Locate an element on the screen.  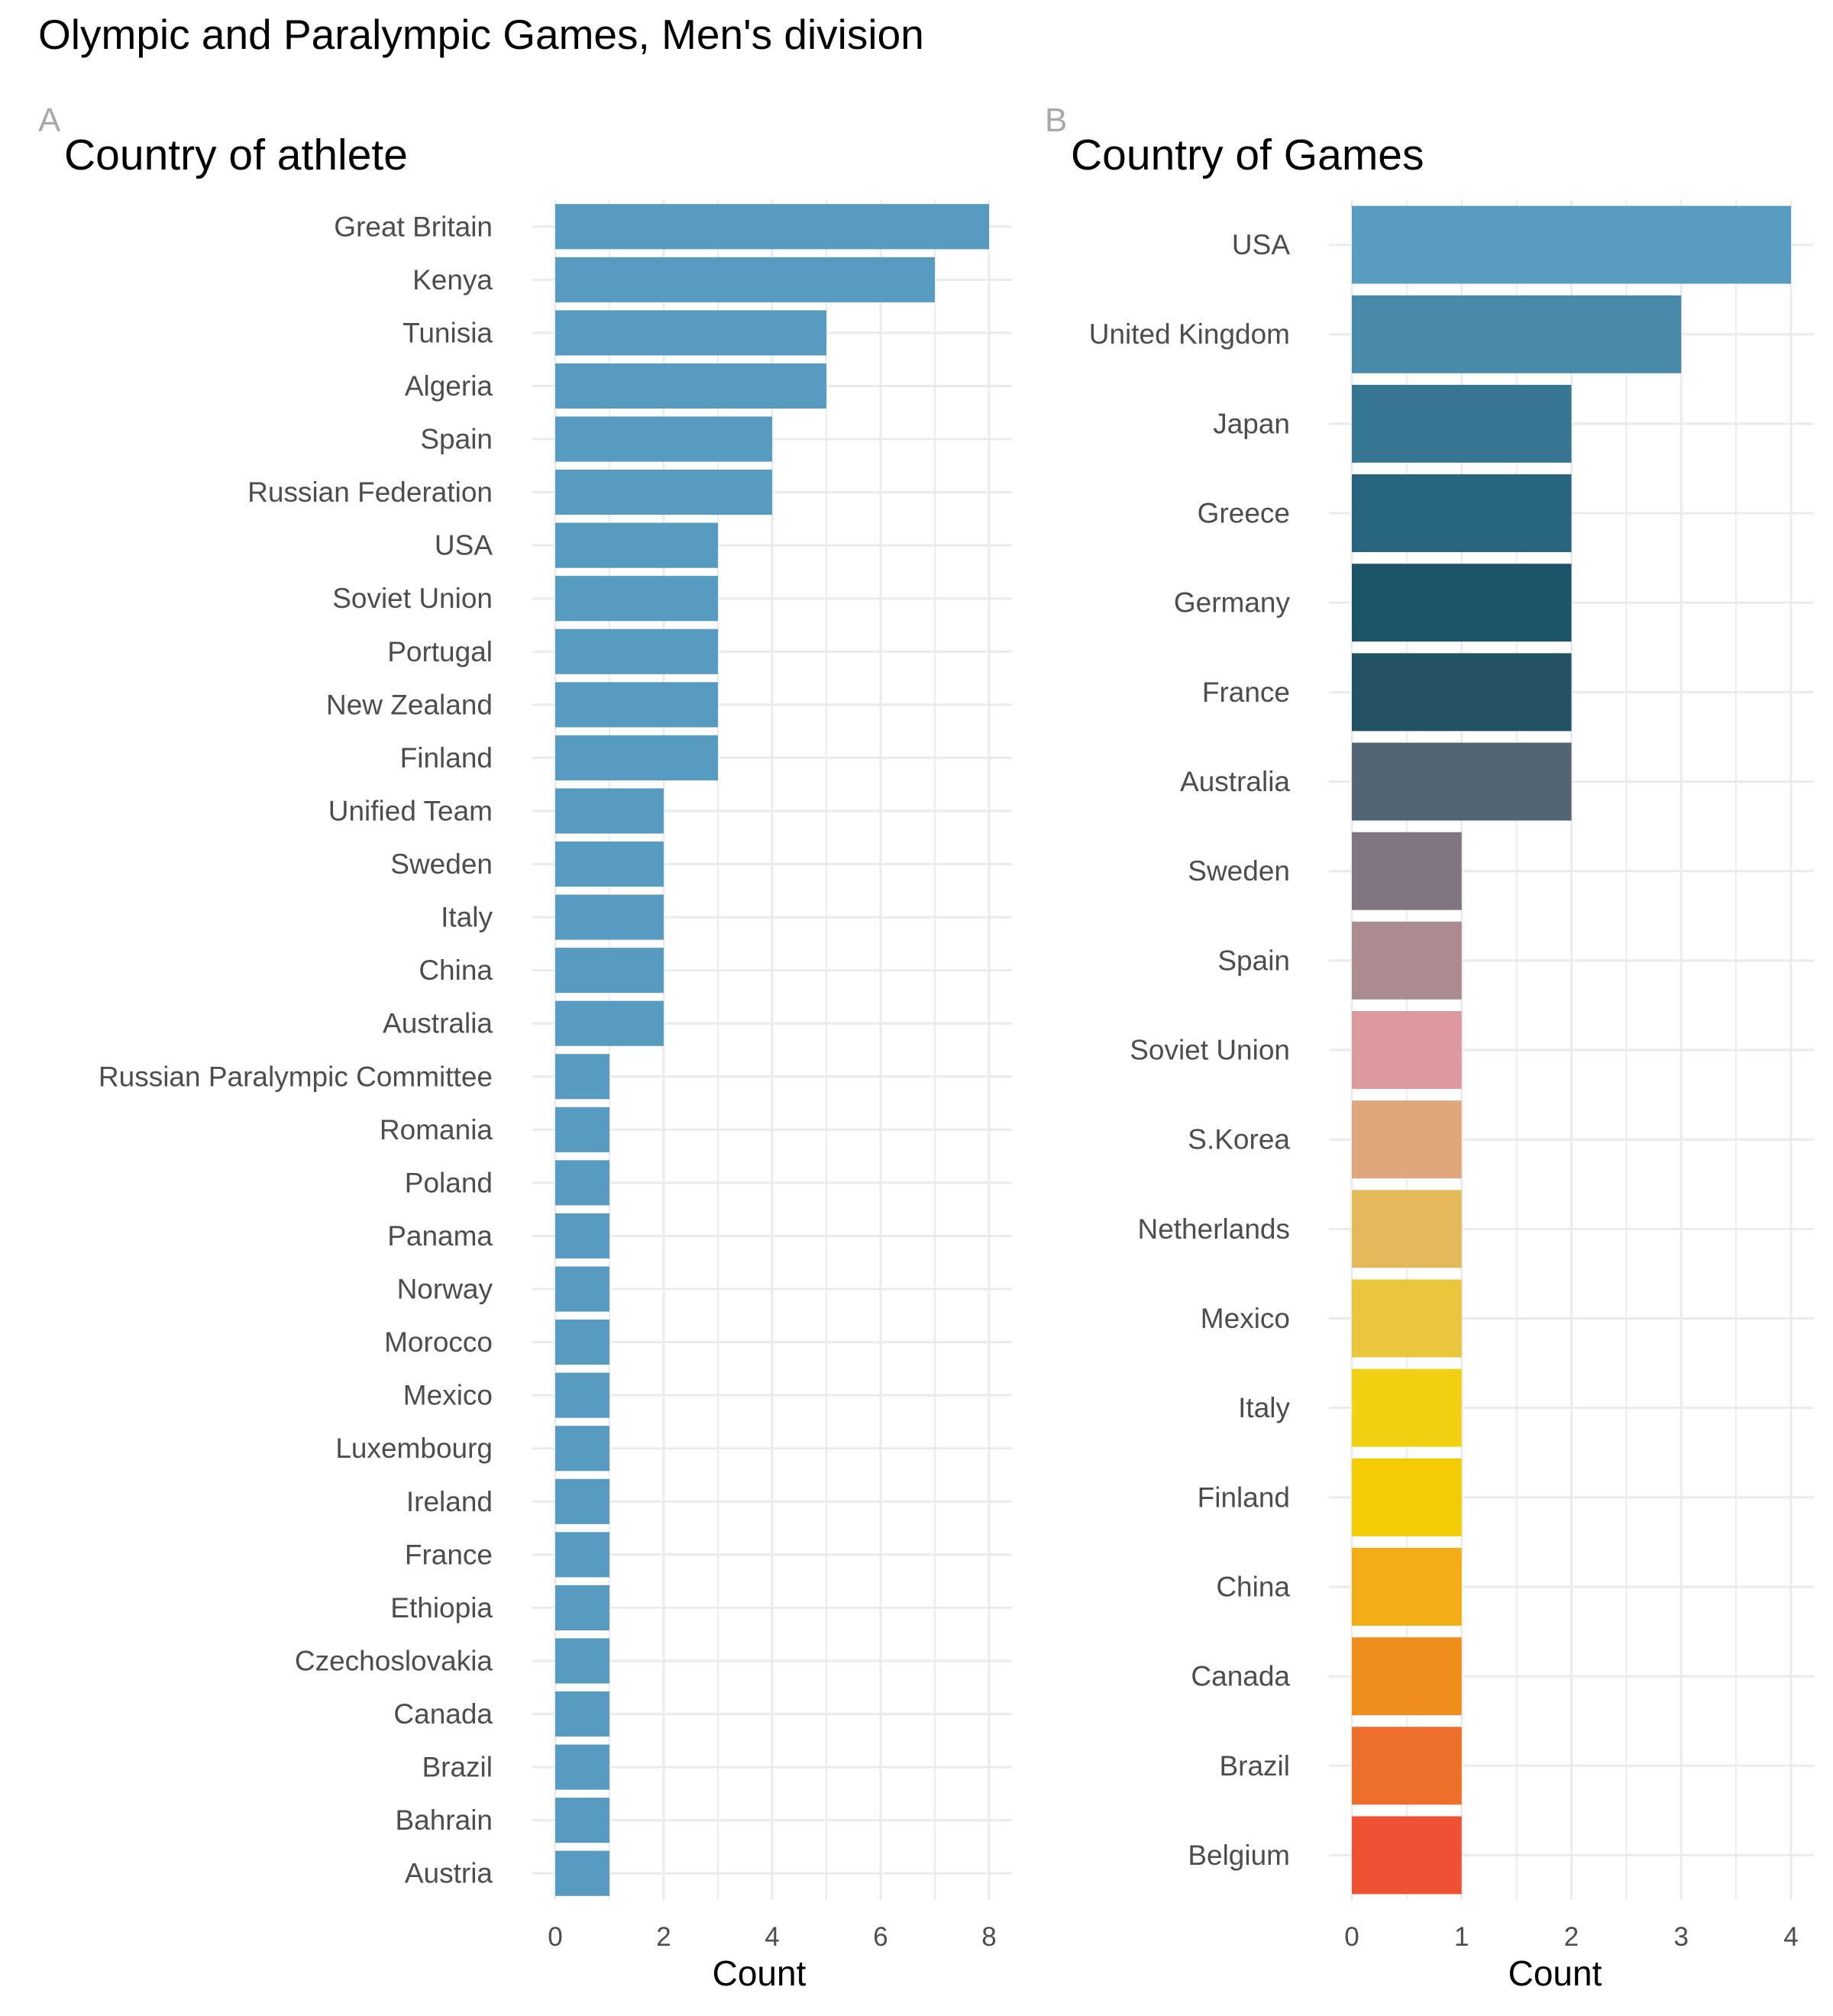
category-label-czechoslovakia: Czechoslovakia is located at coordinates (394, 1661).